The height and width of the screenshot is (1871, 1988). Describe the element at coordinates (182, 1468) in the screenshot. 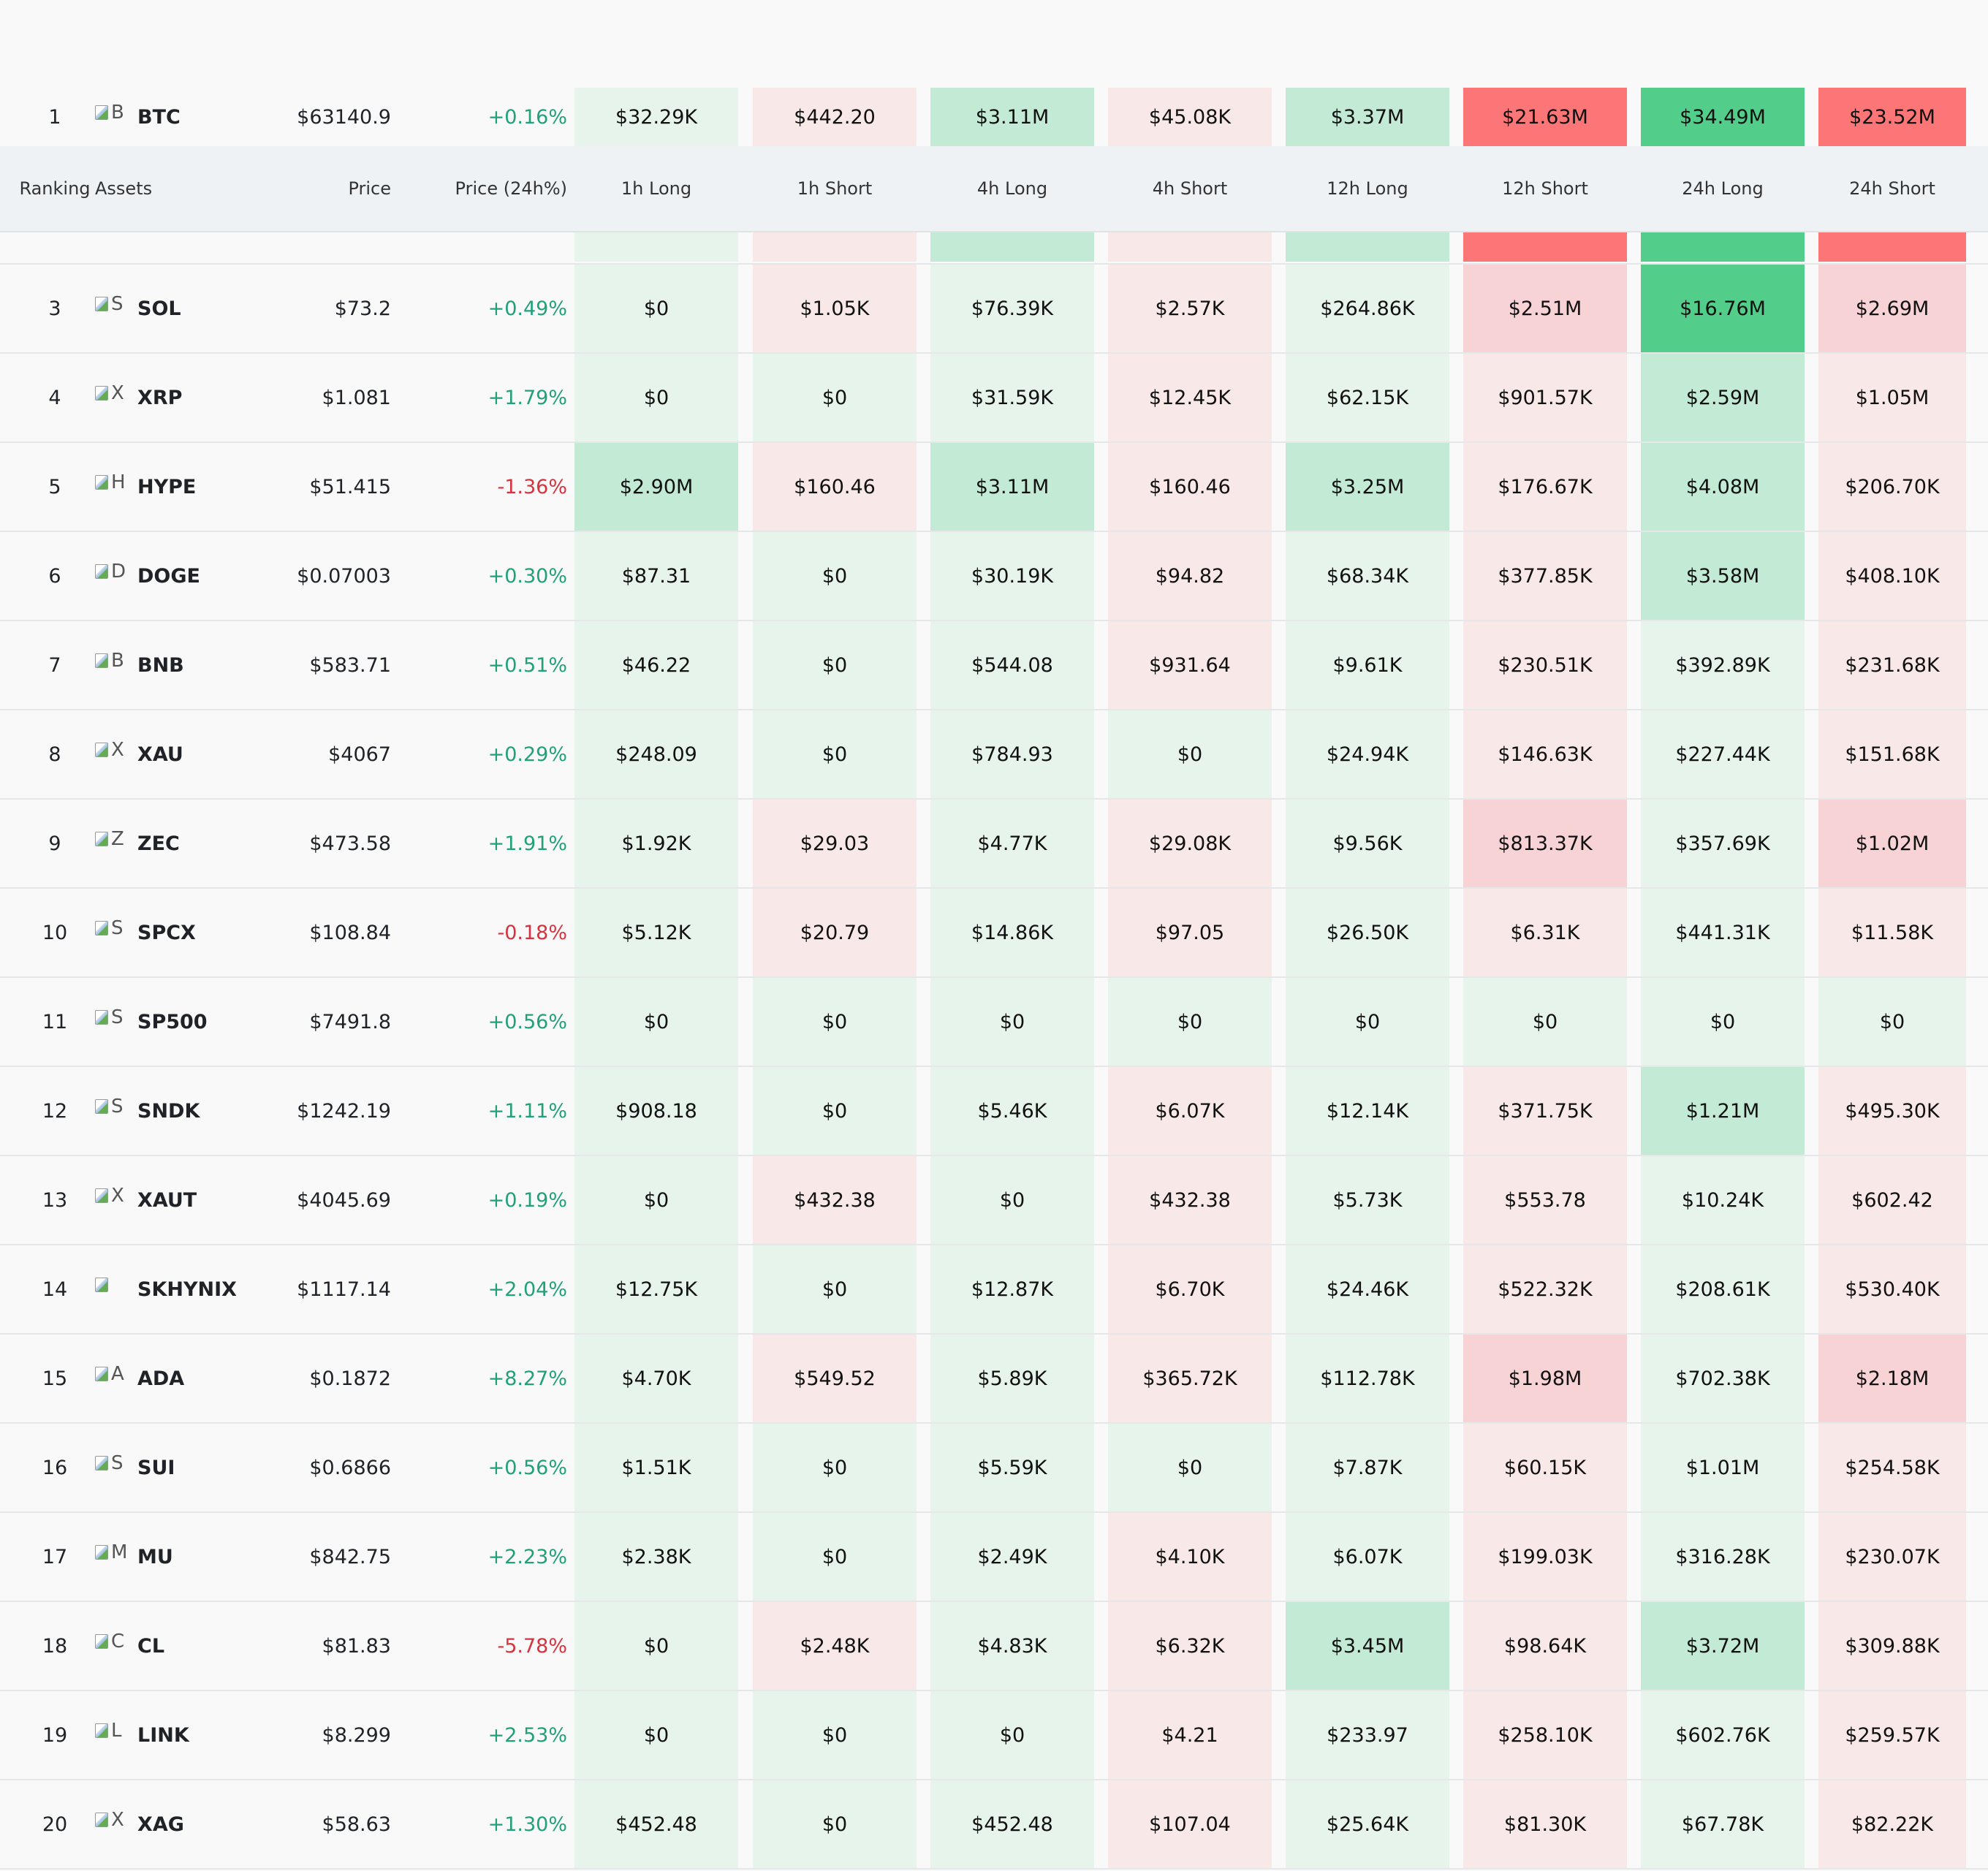

I see `asset-cell: S SUI` at that location.